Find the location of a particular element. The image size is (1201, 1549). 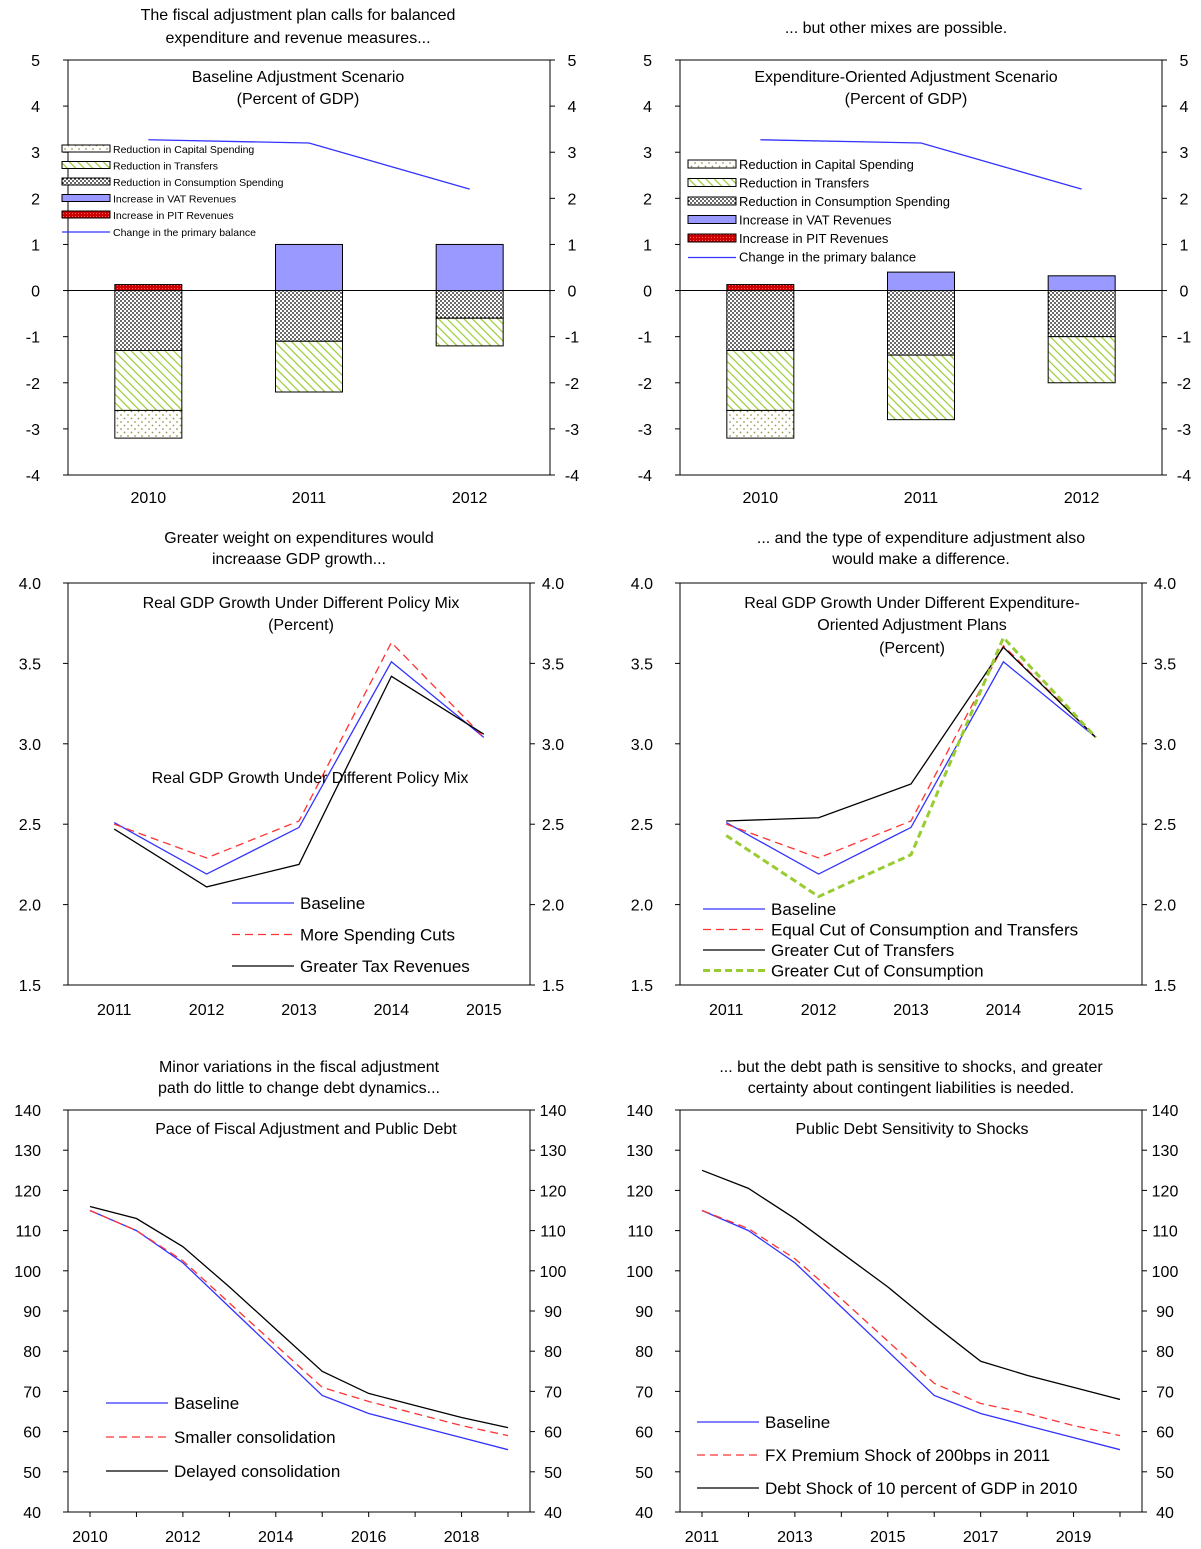

c2-ytick-left: -4 is located at coordinates (645, 476).